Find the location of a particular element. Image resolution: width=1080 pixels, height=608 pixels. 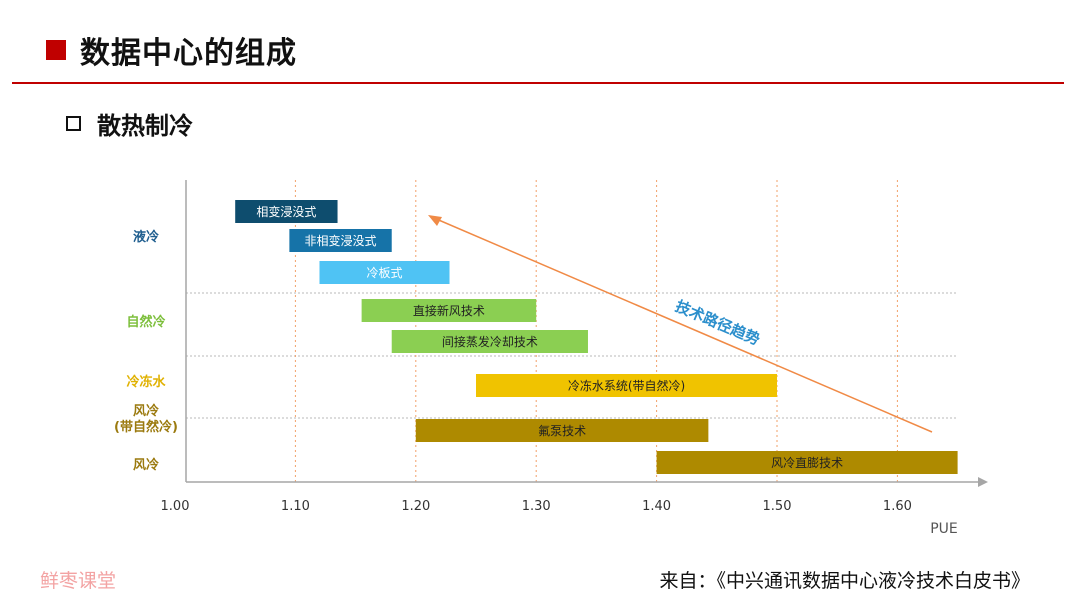

range-bar-label: 间接蒸发冷却技术 is located at coordinates (490, 341).